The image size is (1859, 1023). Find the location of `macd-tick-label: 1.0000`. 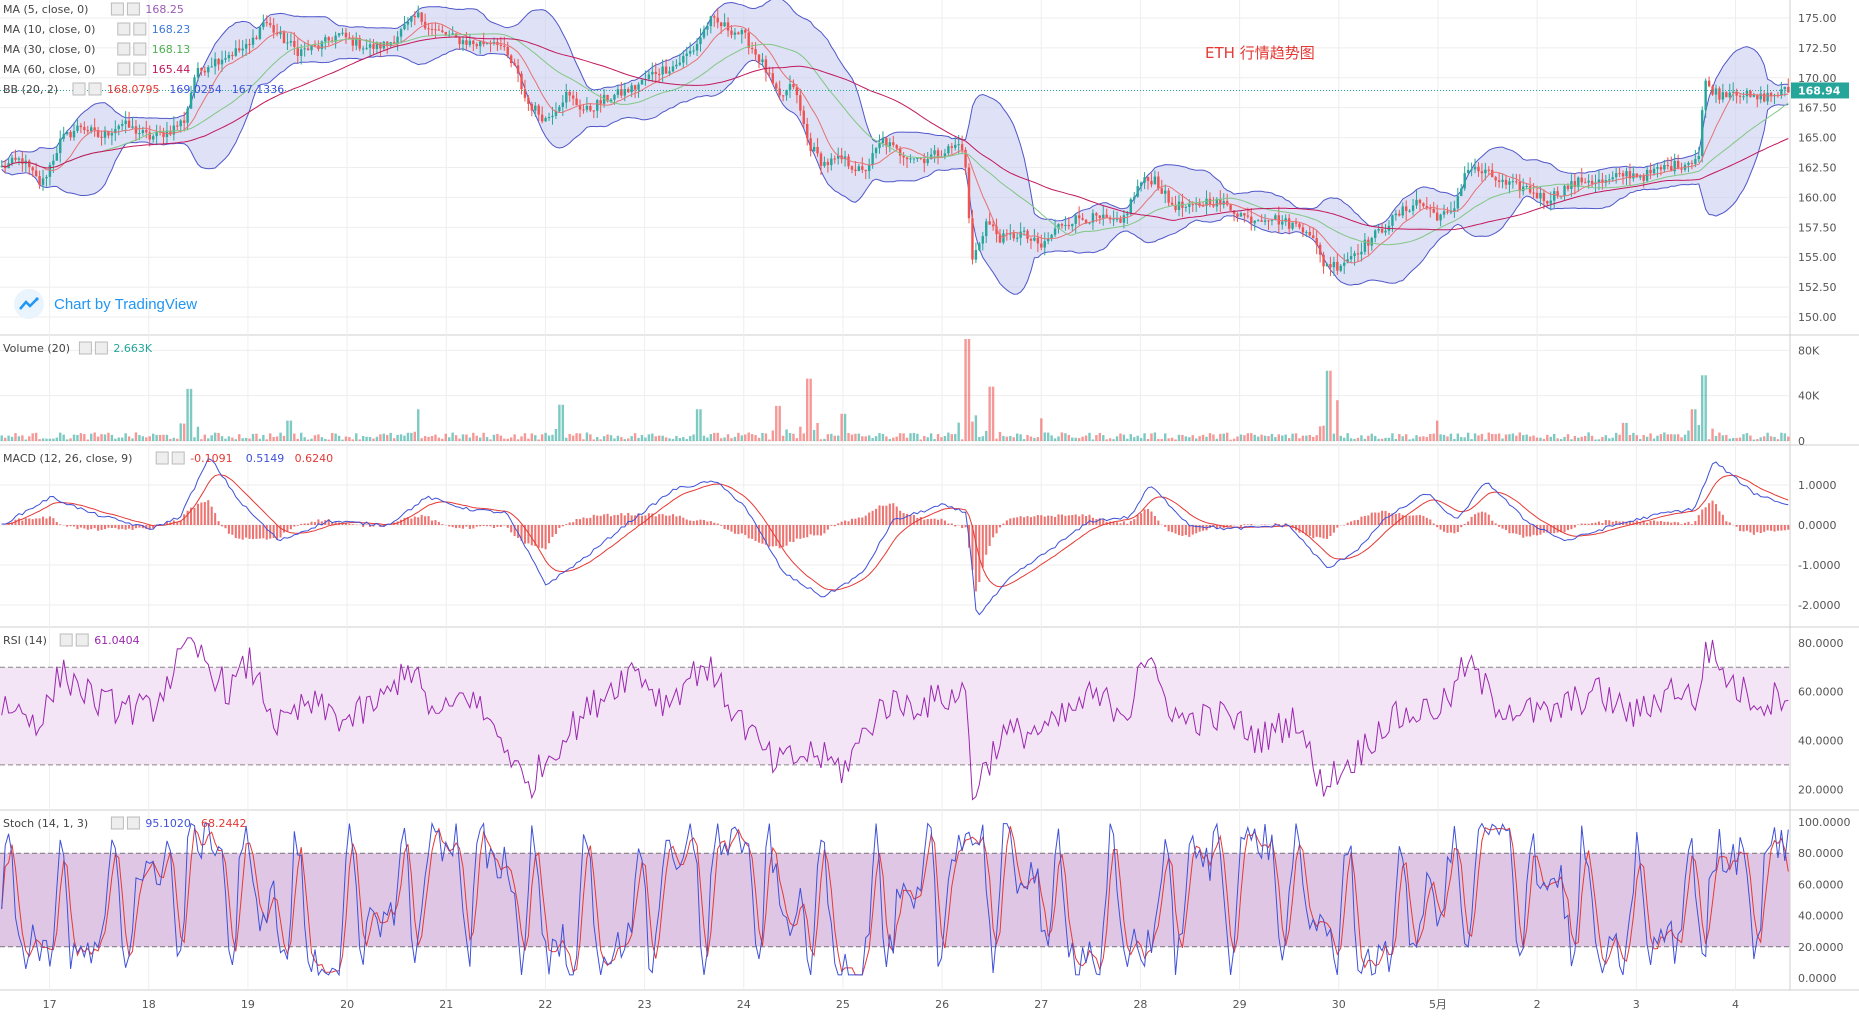

macd-tick-label: 1.0000 is located at coordinates (1817, 485).